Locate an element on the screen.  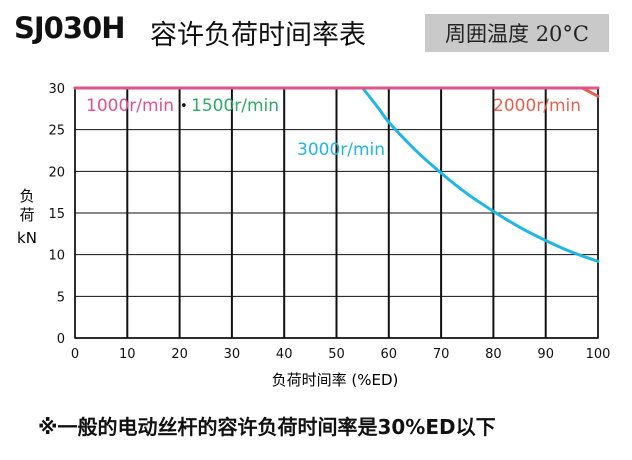
temperature-badge: 周囲温度 20°C is located at coordinates (517, 33).